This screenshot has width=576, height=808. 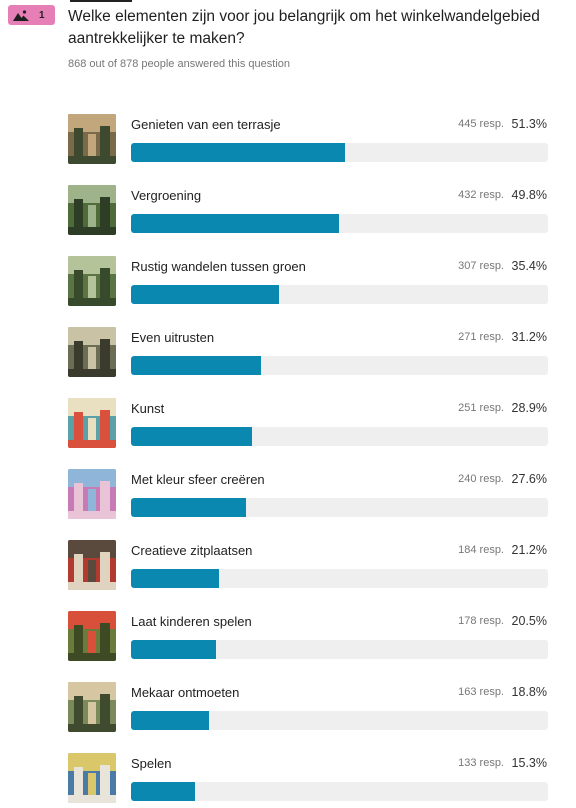 I want to click on option-label: Vergroening, so click(x=166, y=195).